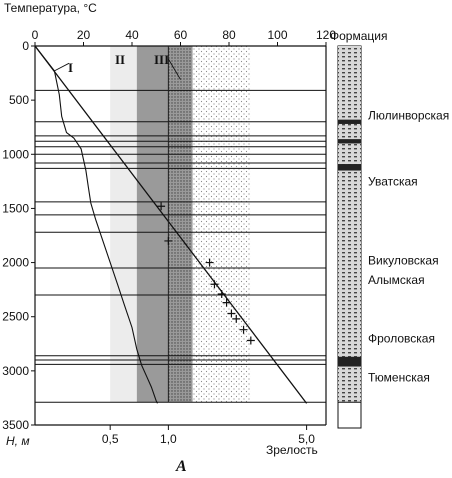  I want to click on temperature-tick-label: 120, so click(326, 35).